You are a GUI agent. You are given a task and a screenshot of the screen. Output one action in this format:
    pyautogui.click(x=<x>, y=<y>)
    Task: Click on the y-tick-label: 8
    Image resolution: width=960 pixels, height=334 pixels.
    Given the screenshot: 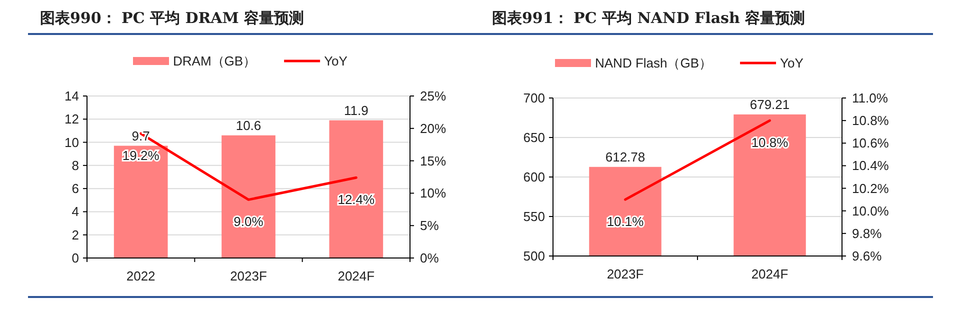 What is the action you would take?
    pyautogui.click(x=75, y=165)
    